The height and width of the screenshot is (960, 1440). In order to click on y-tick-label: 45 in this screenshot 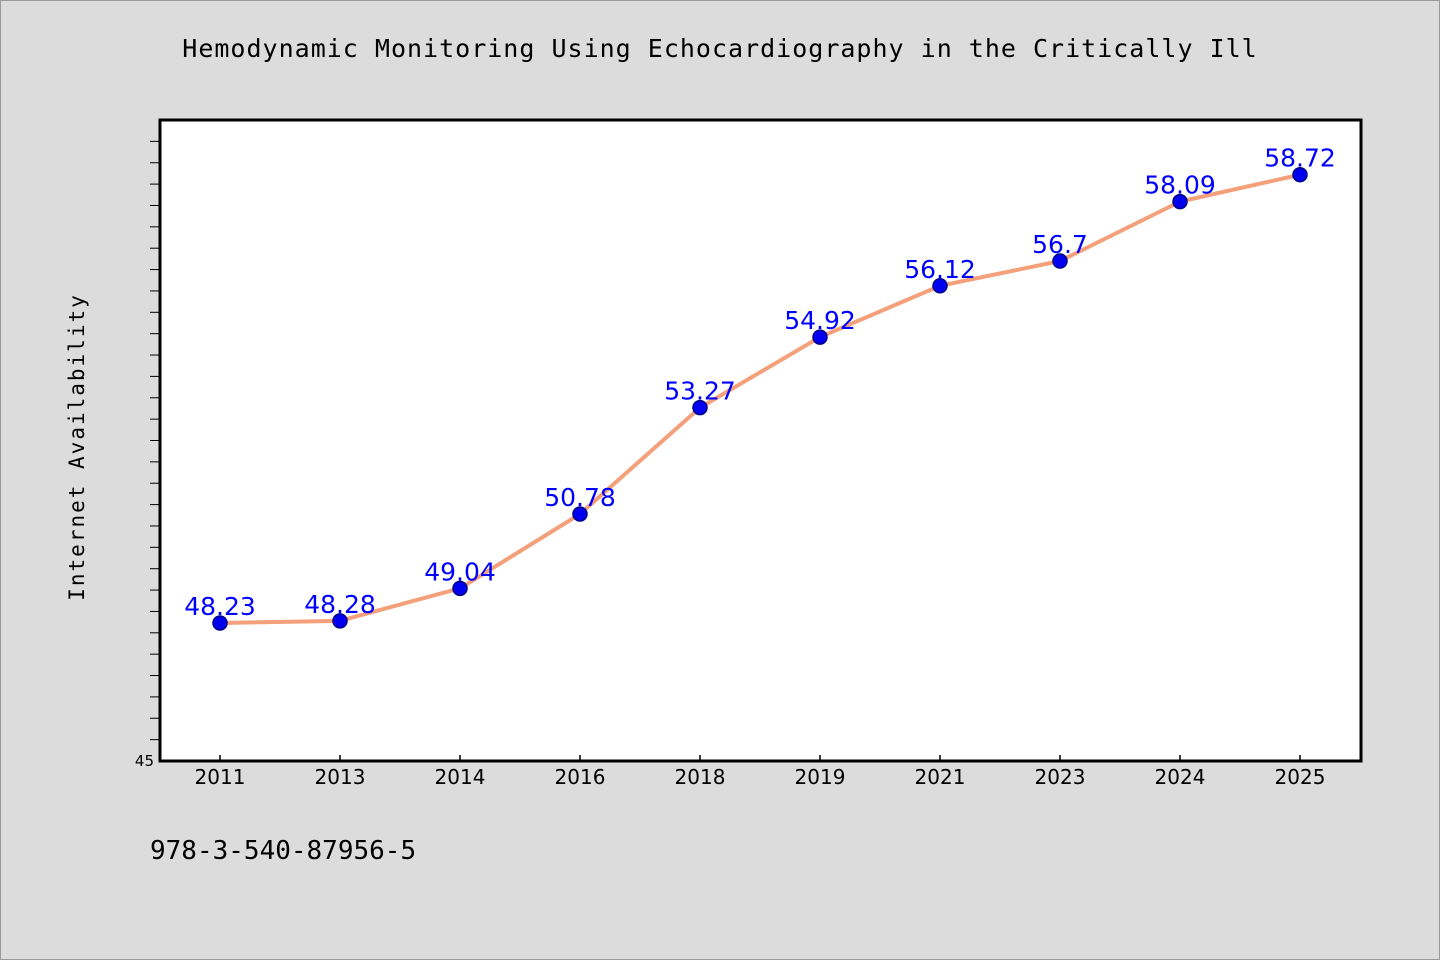, I will do `click(144, 761)`.